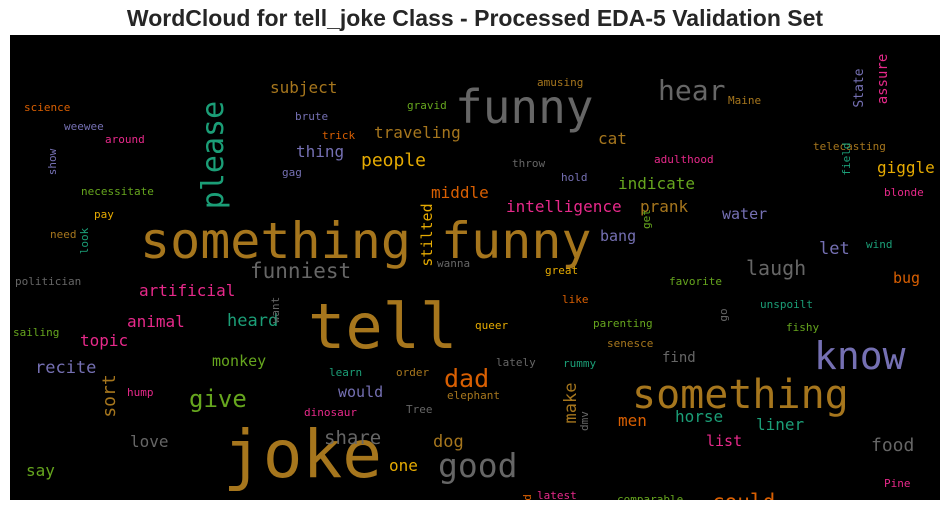 This screenshot has width=950, height=511. I want to click on word-unspoilt: unspoilt, so click(786, 304).